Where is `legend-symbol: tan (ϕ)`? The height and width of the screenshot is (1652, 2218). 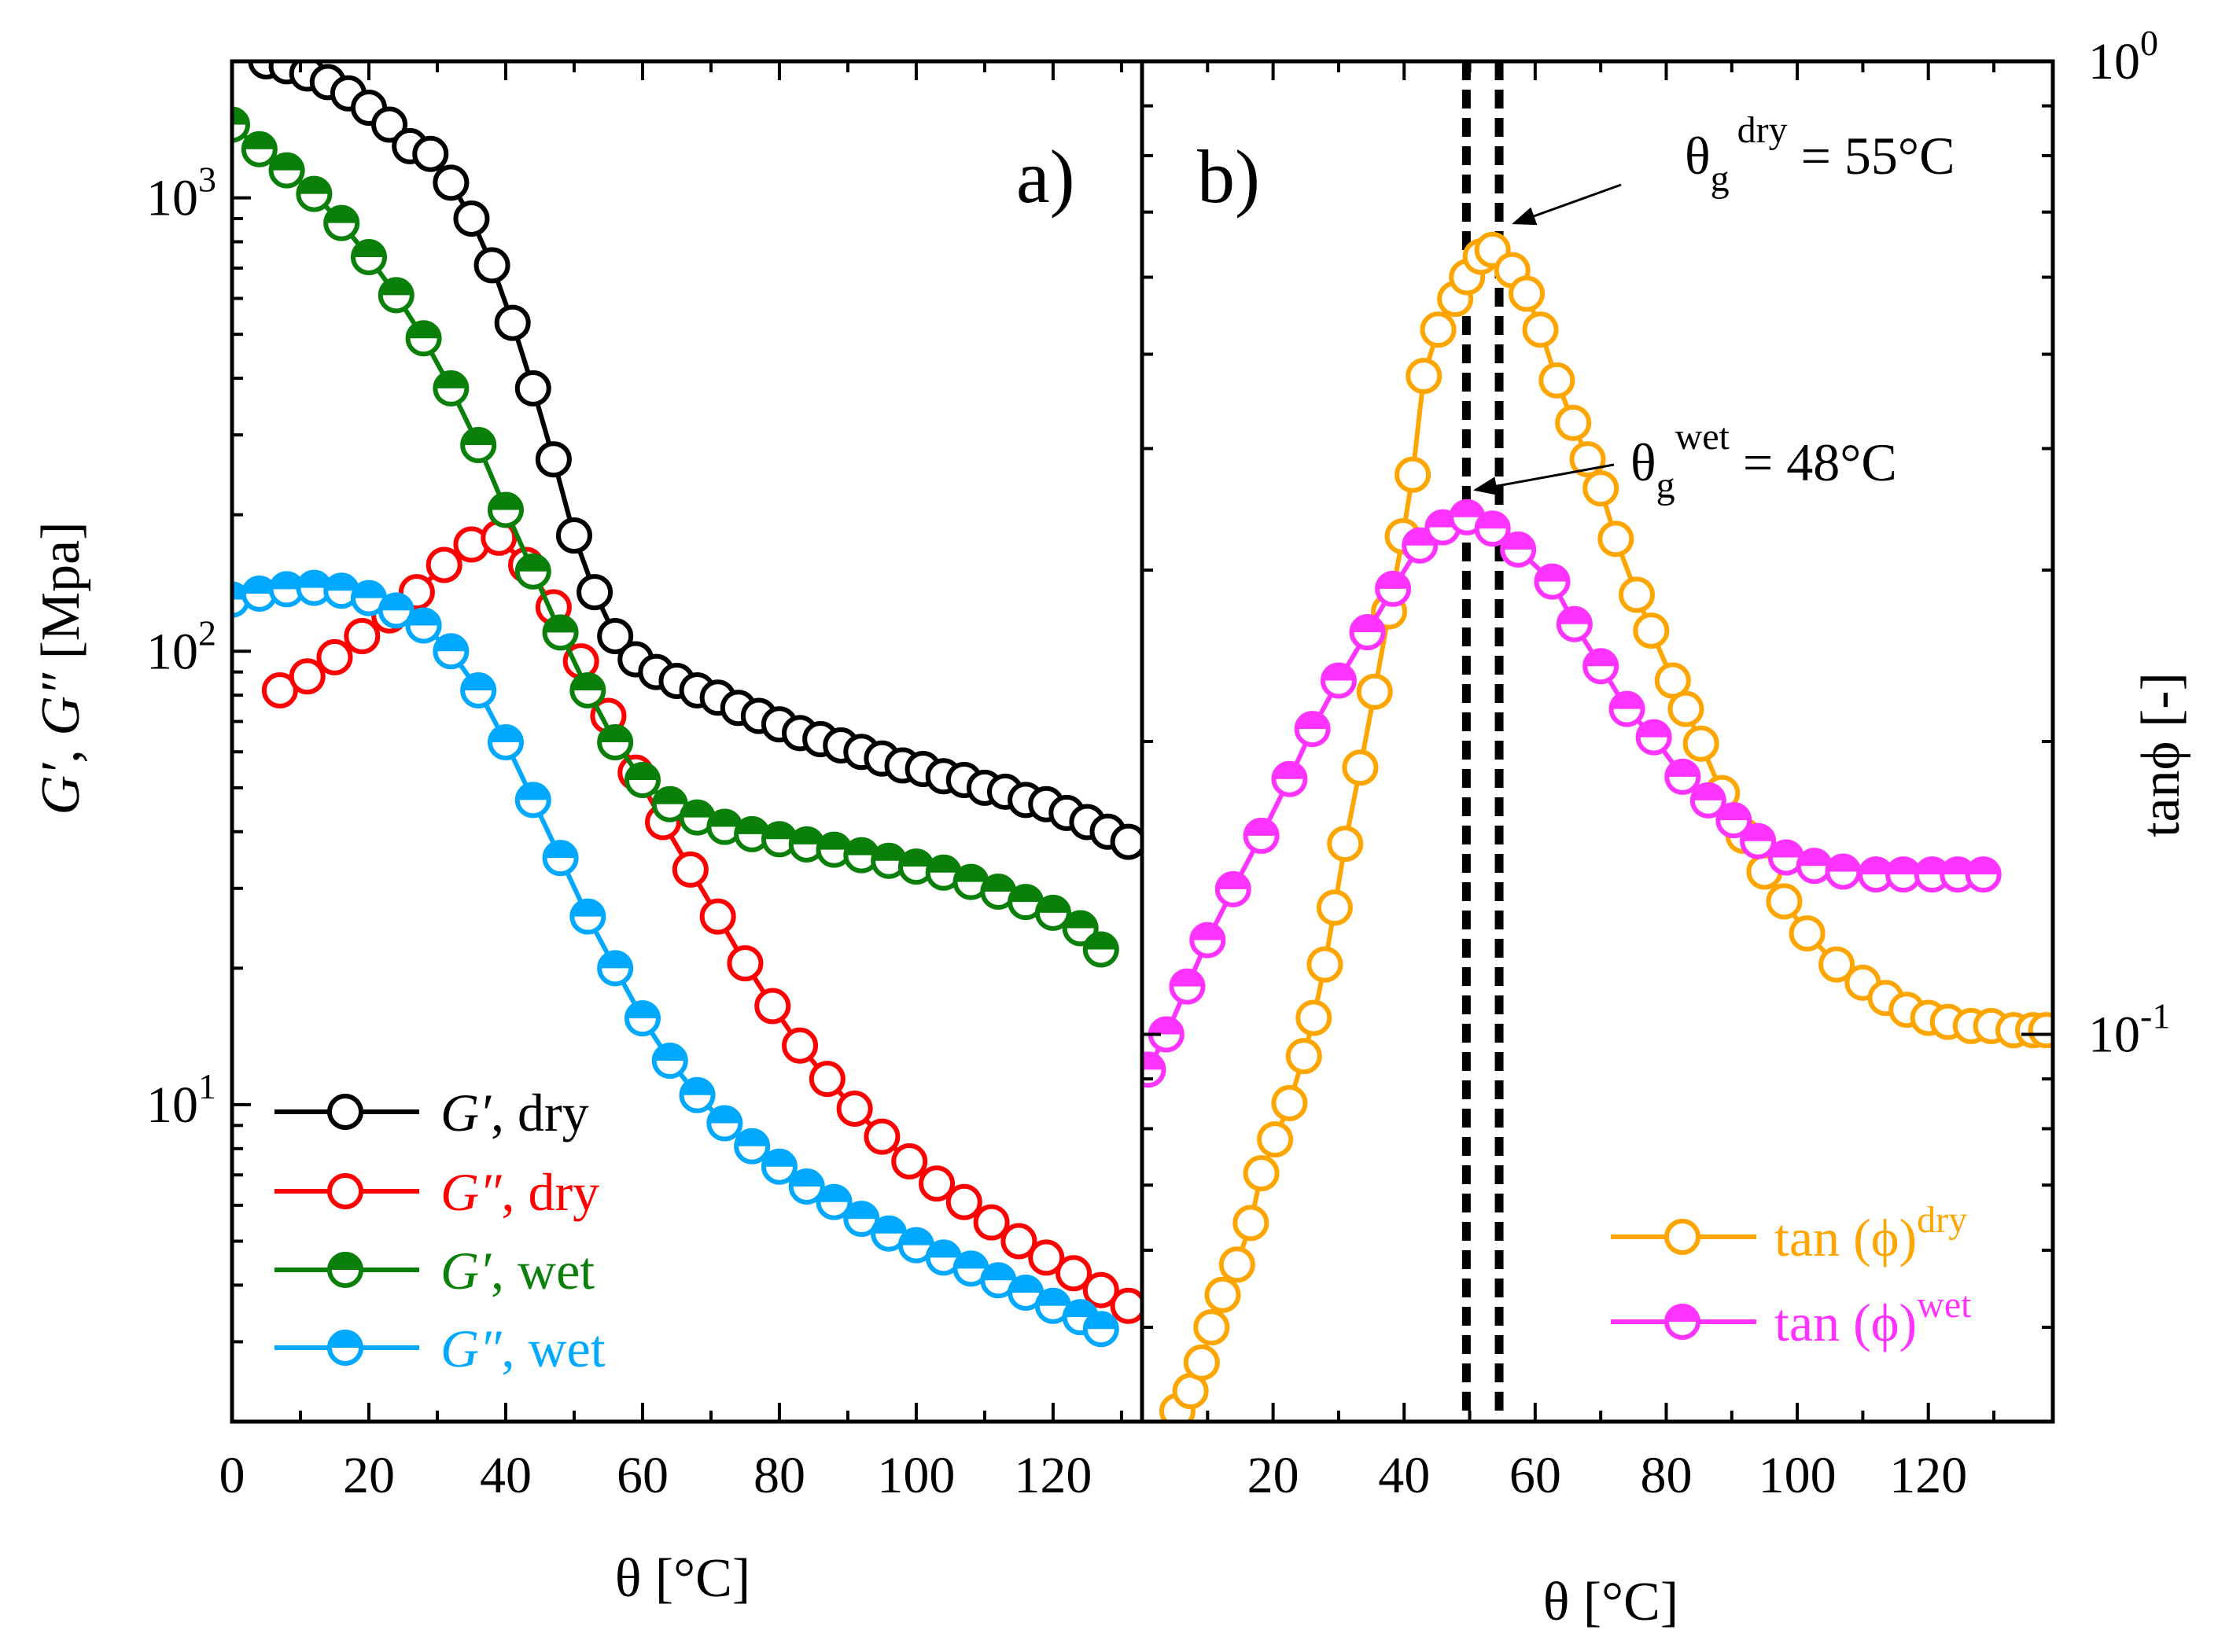 legend-symbol: tan (ϕ) is located at coordinates (1845, 1238).